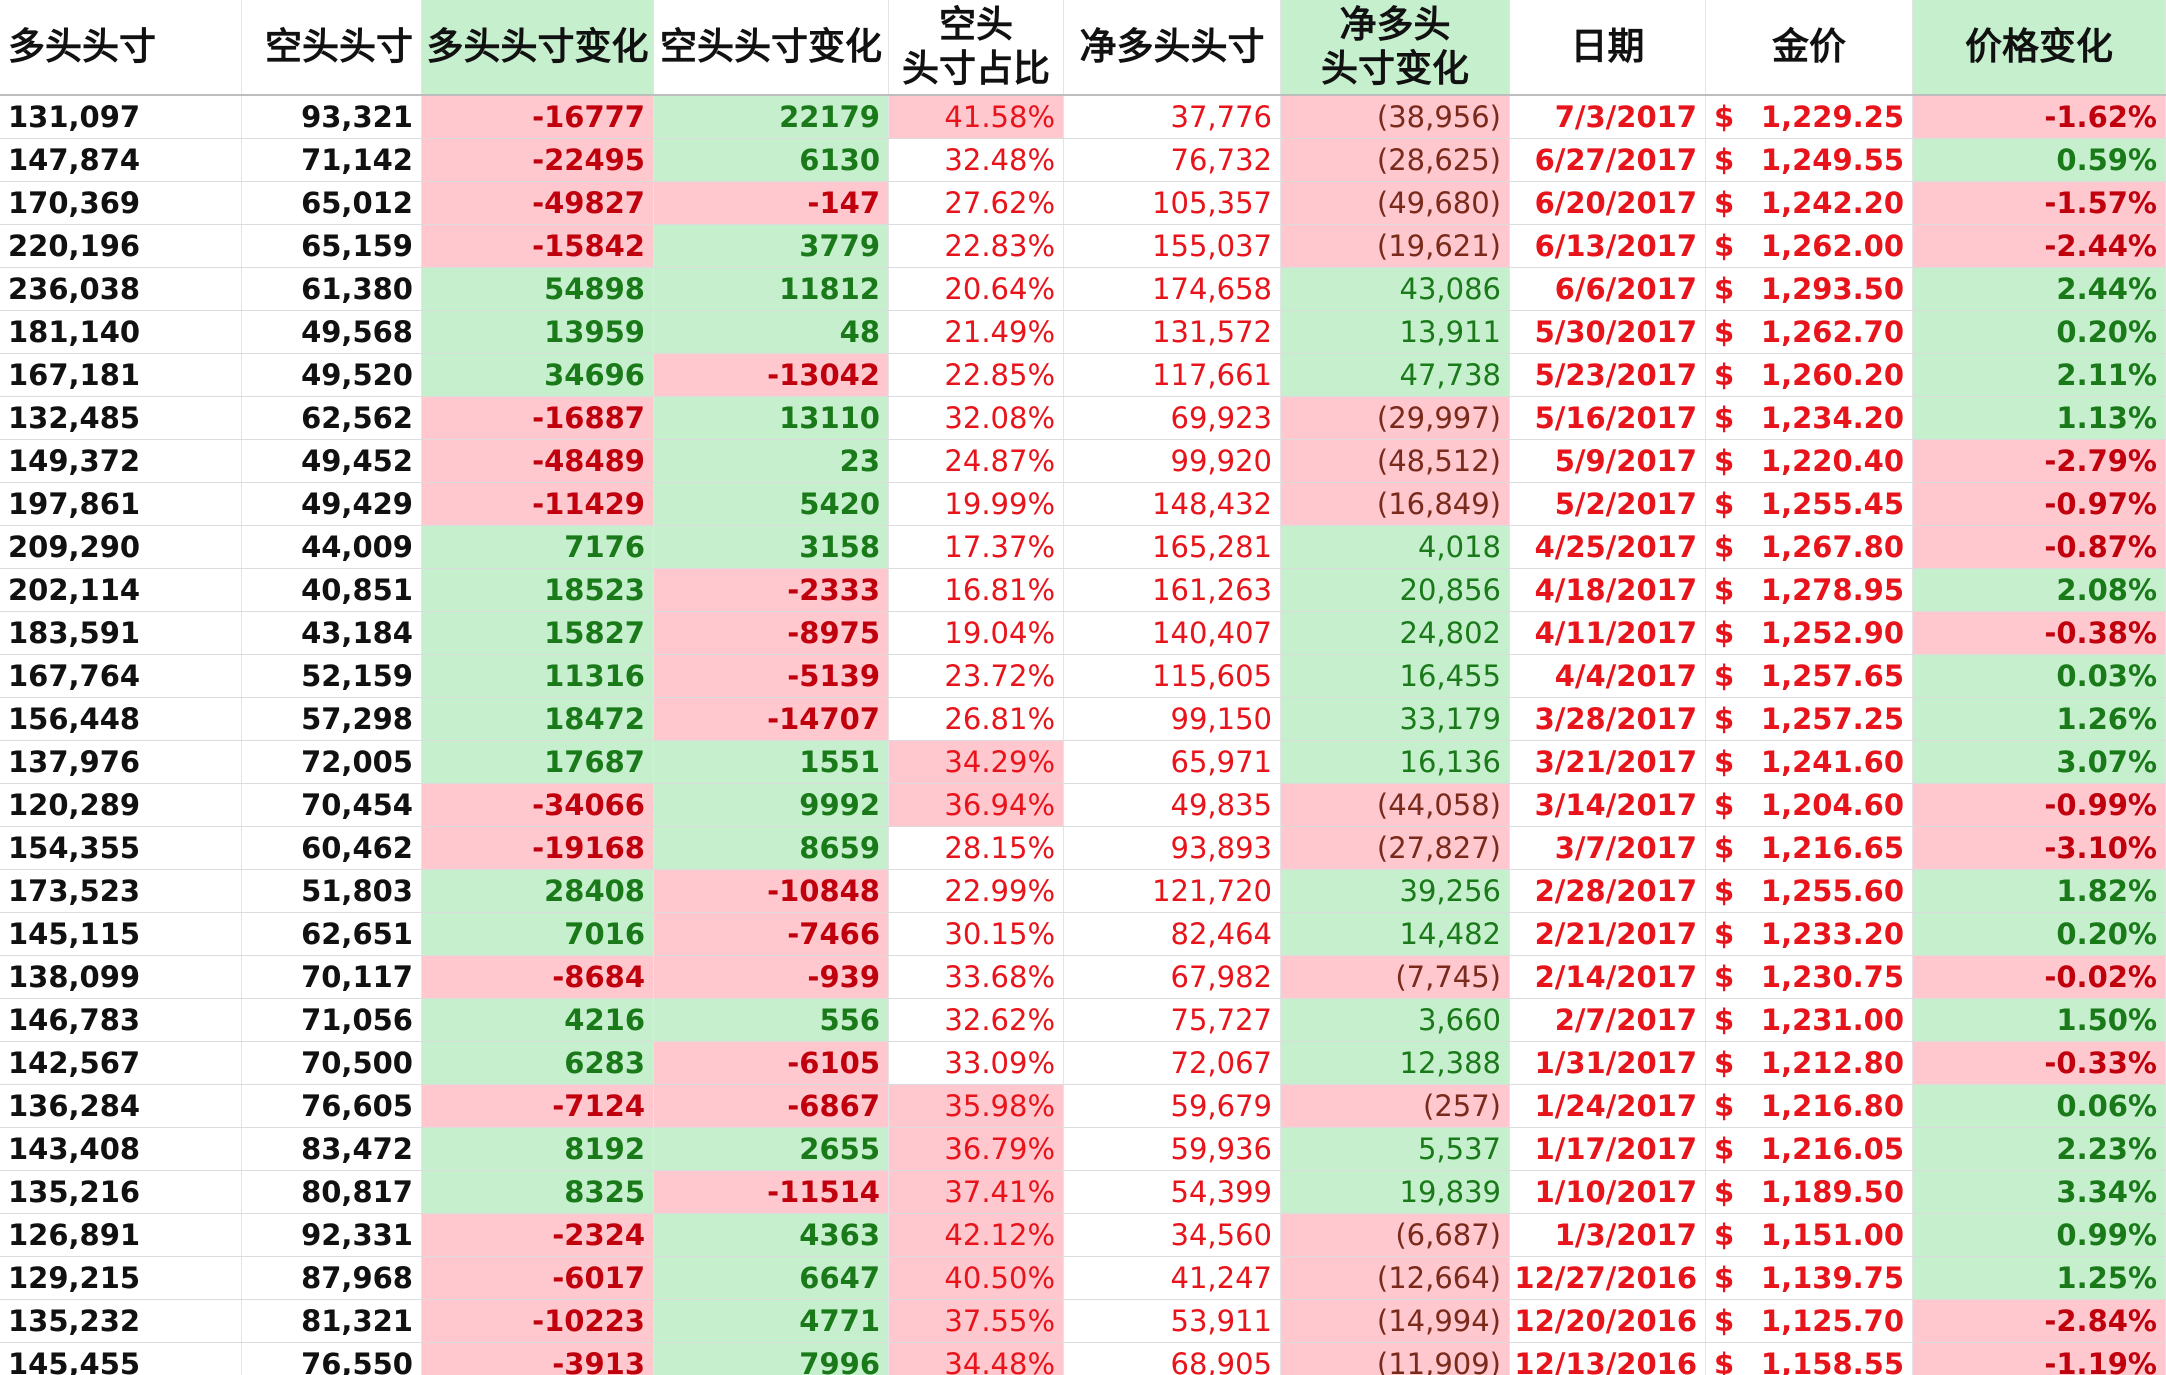 Image resolution: width=2166 pixels, height=1375 pixels. What do you see at coordinates (1172, 1359) in the screenshot?
I see `cell: 68,905` at bounding box center [1172, 1359].